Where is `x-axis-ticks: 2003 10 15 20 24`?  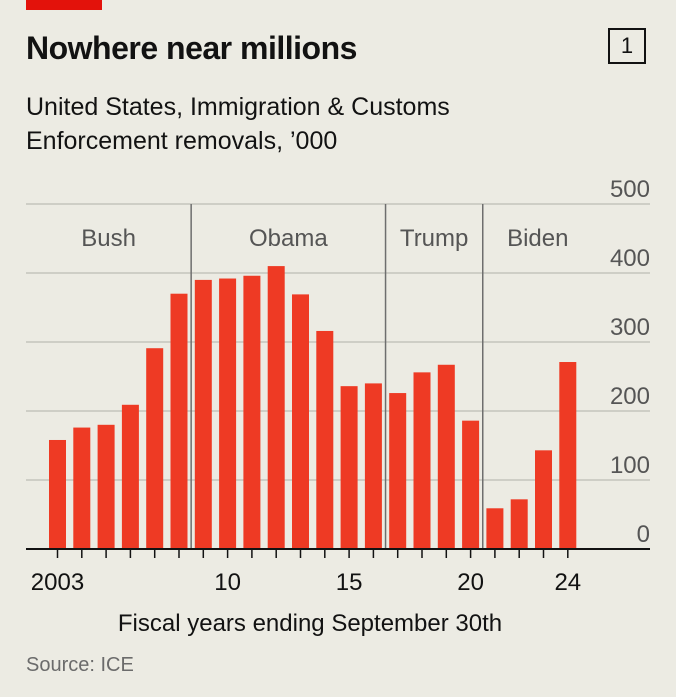
x-axis-ticks: 2003 10 15 20 24 is located at coordinates (306, 572).